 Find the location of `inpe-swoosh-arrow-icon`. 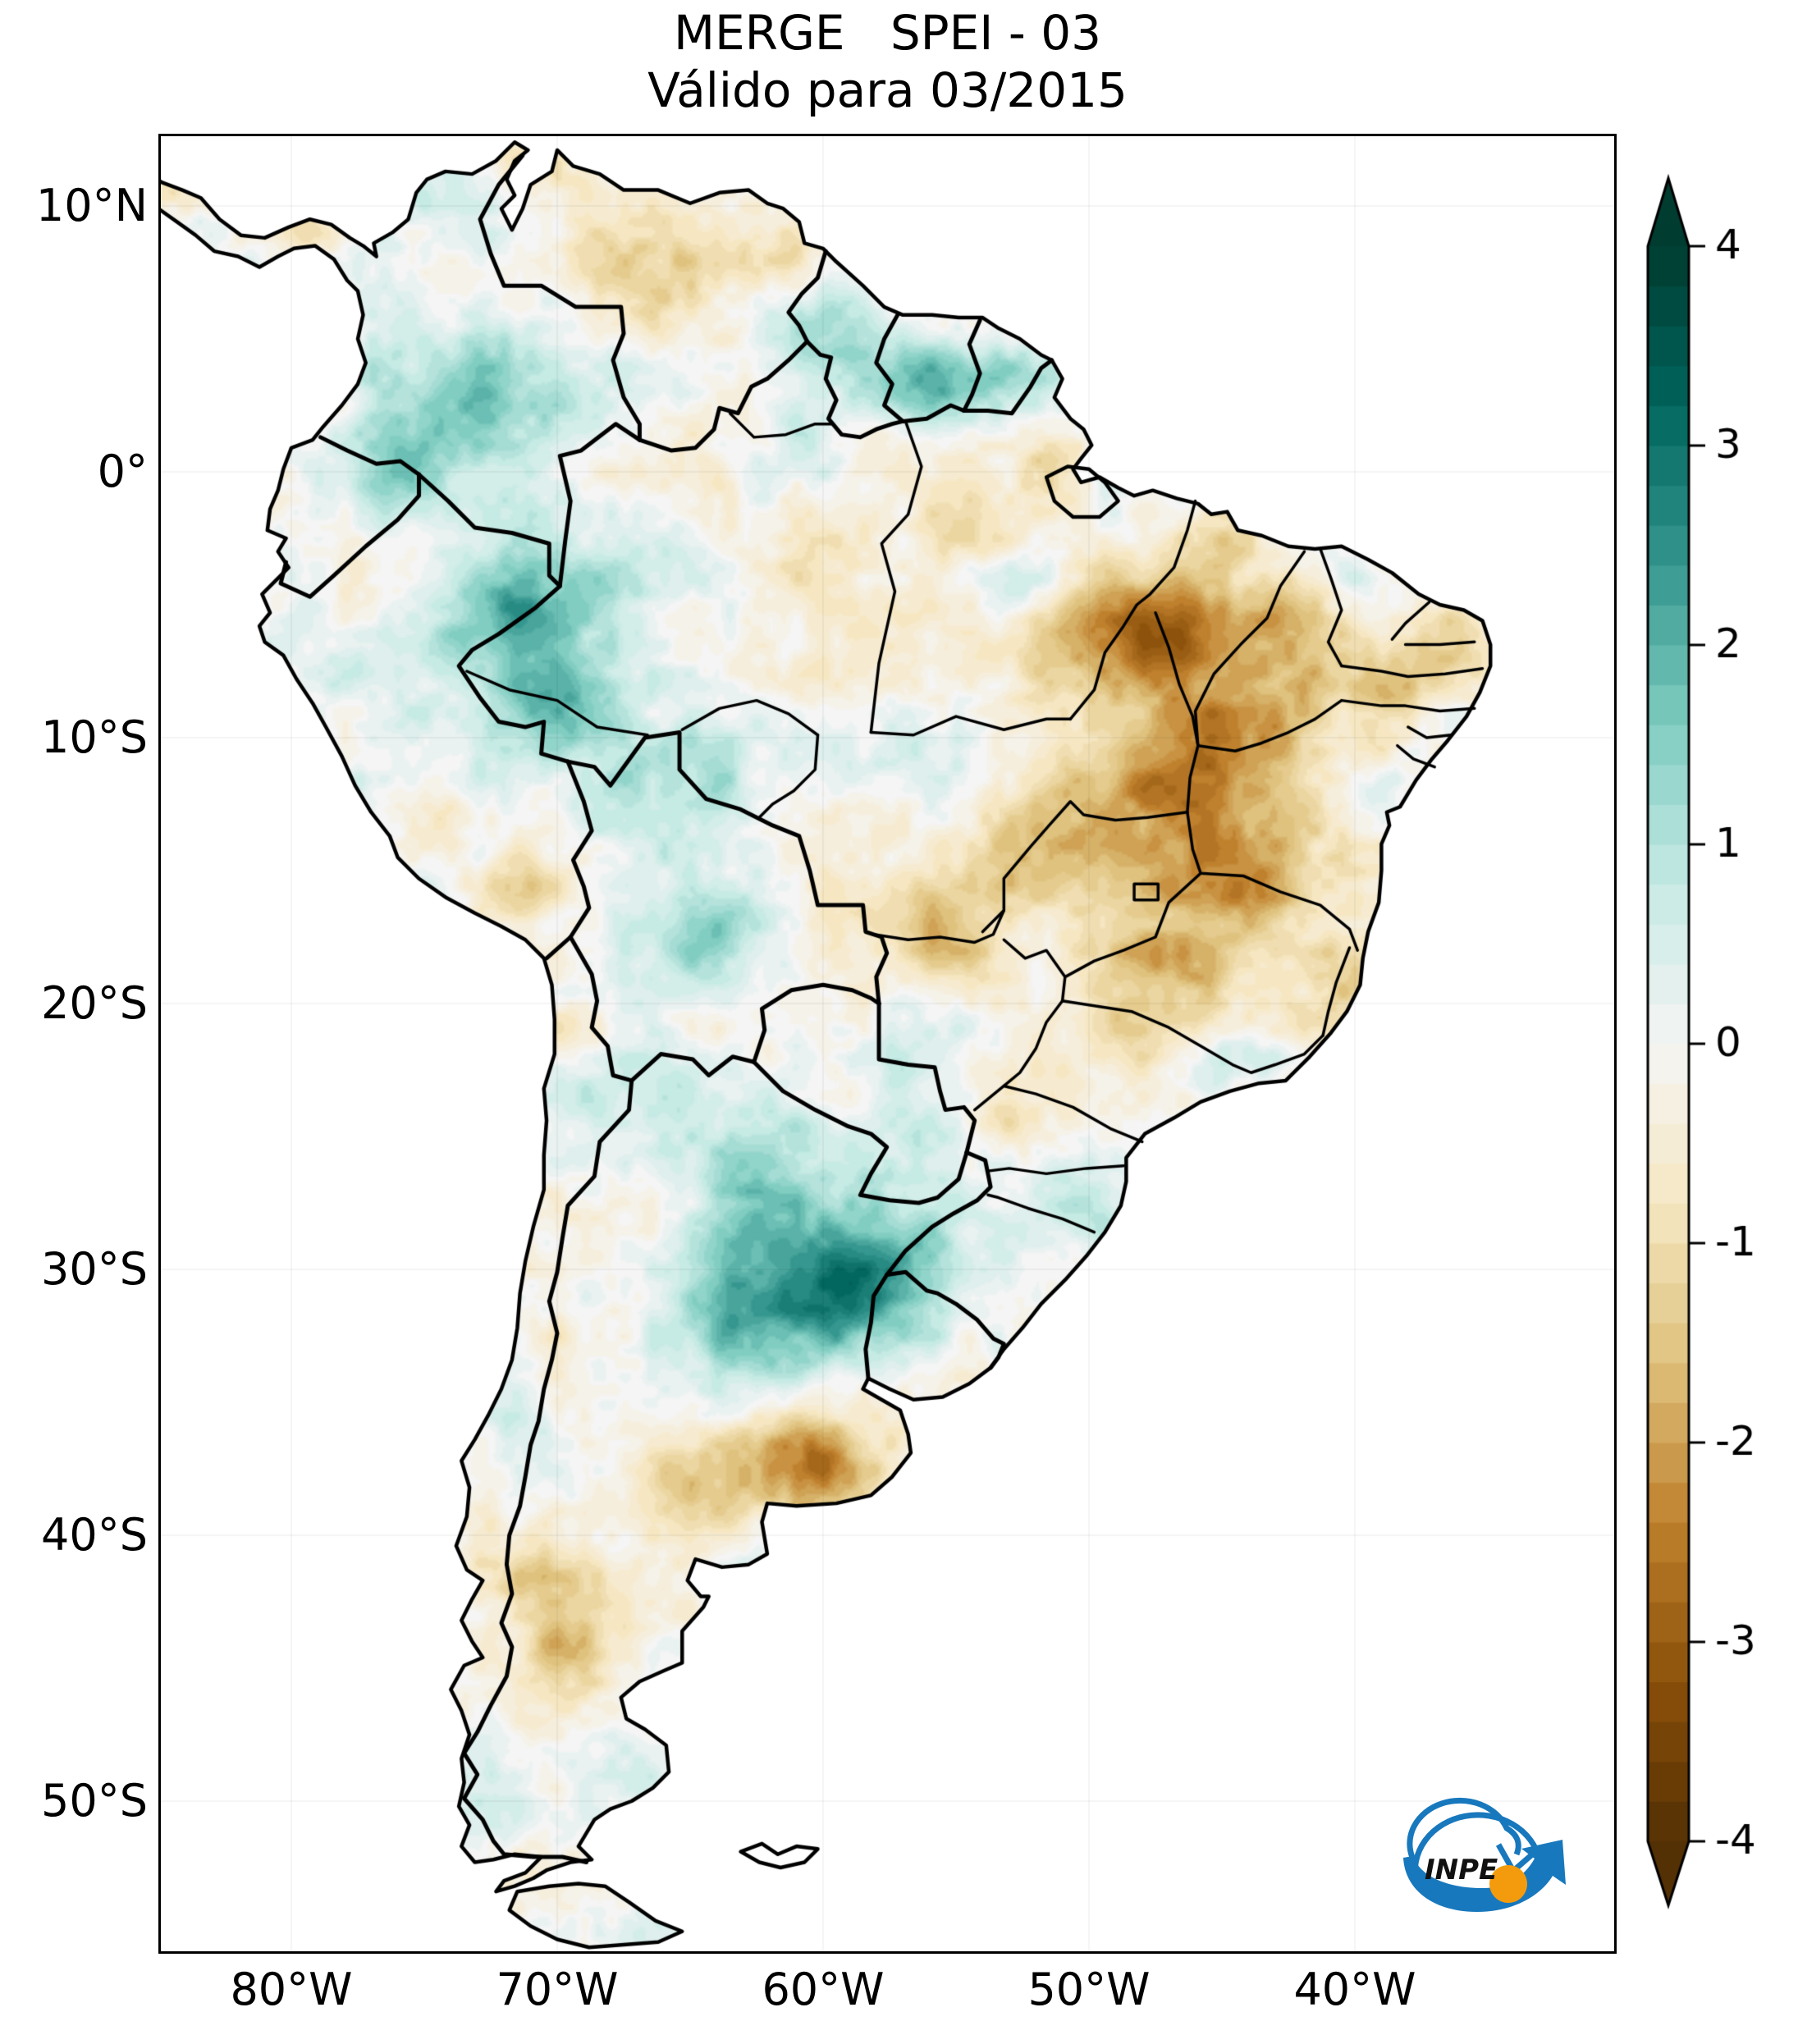

inpe-swoosh-arrow-icon is located at coordinates (1484, 1876).